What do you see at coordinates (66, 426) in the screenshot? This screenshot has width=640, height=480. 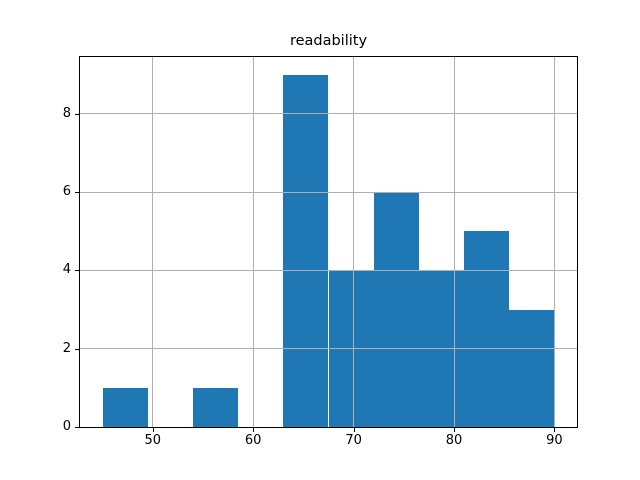 I see `y-tick-label: 0` at bounding box center [66, 426].